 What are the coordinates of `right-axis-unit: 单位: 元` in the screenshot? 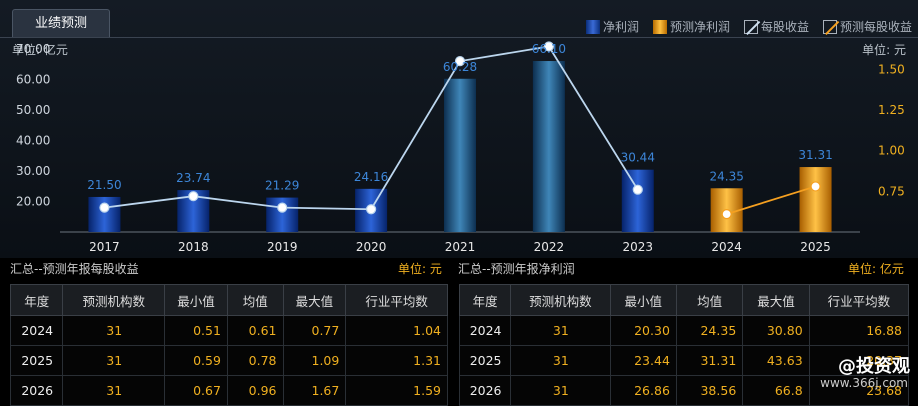 It's located at (884, 50).